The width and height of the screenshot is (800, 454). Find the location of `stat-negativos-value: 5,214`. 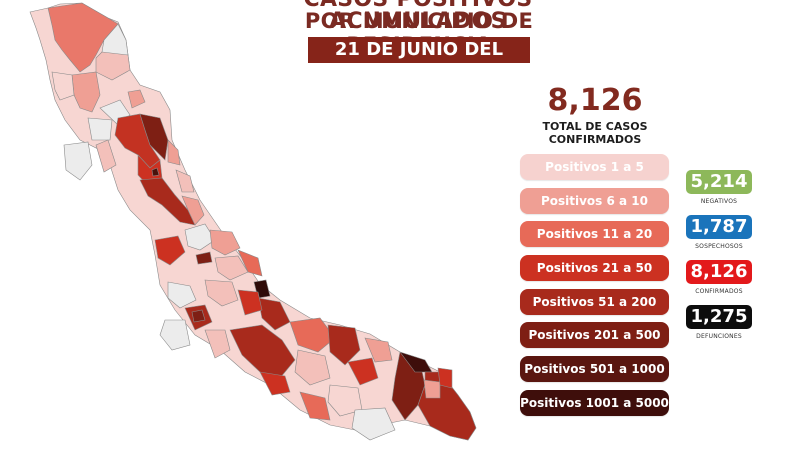

stat-negativos-value: 5,214 is located at coordinates (719, 182).